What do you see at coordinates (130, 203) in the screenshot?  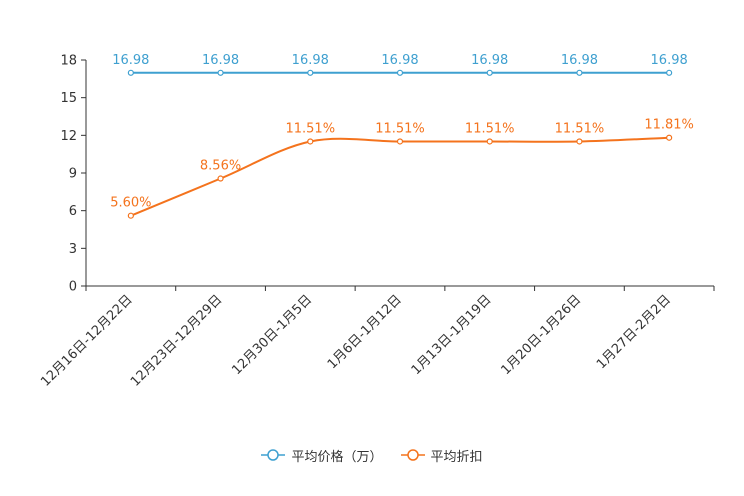 I see `data-label: 5.60%` at bounding box center [130, 203].